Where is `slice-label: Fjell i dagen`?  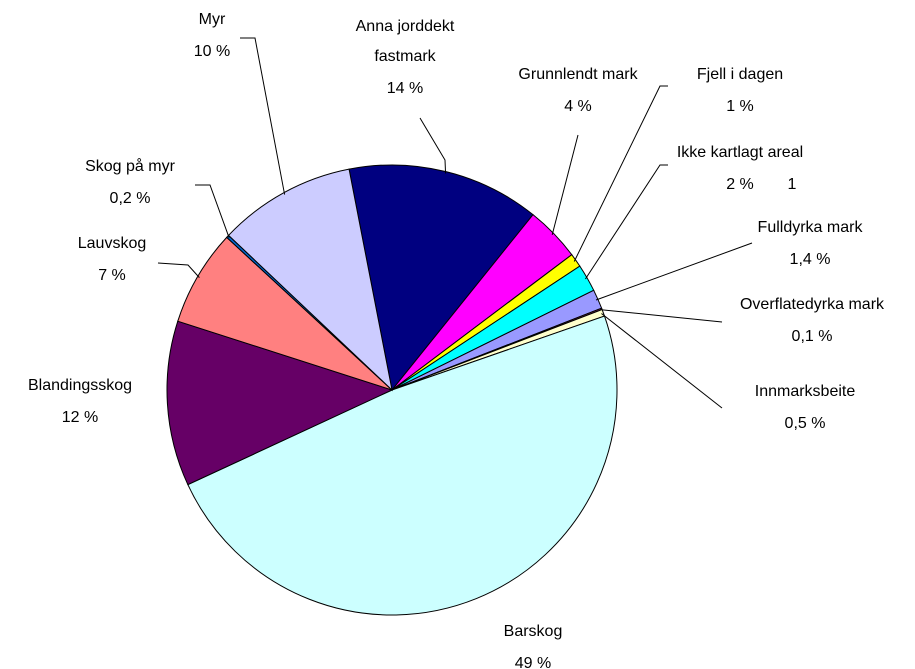
slice-label: Fjell i dagen is located at coordinates (740, 74).